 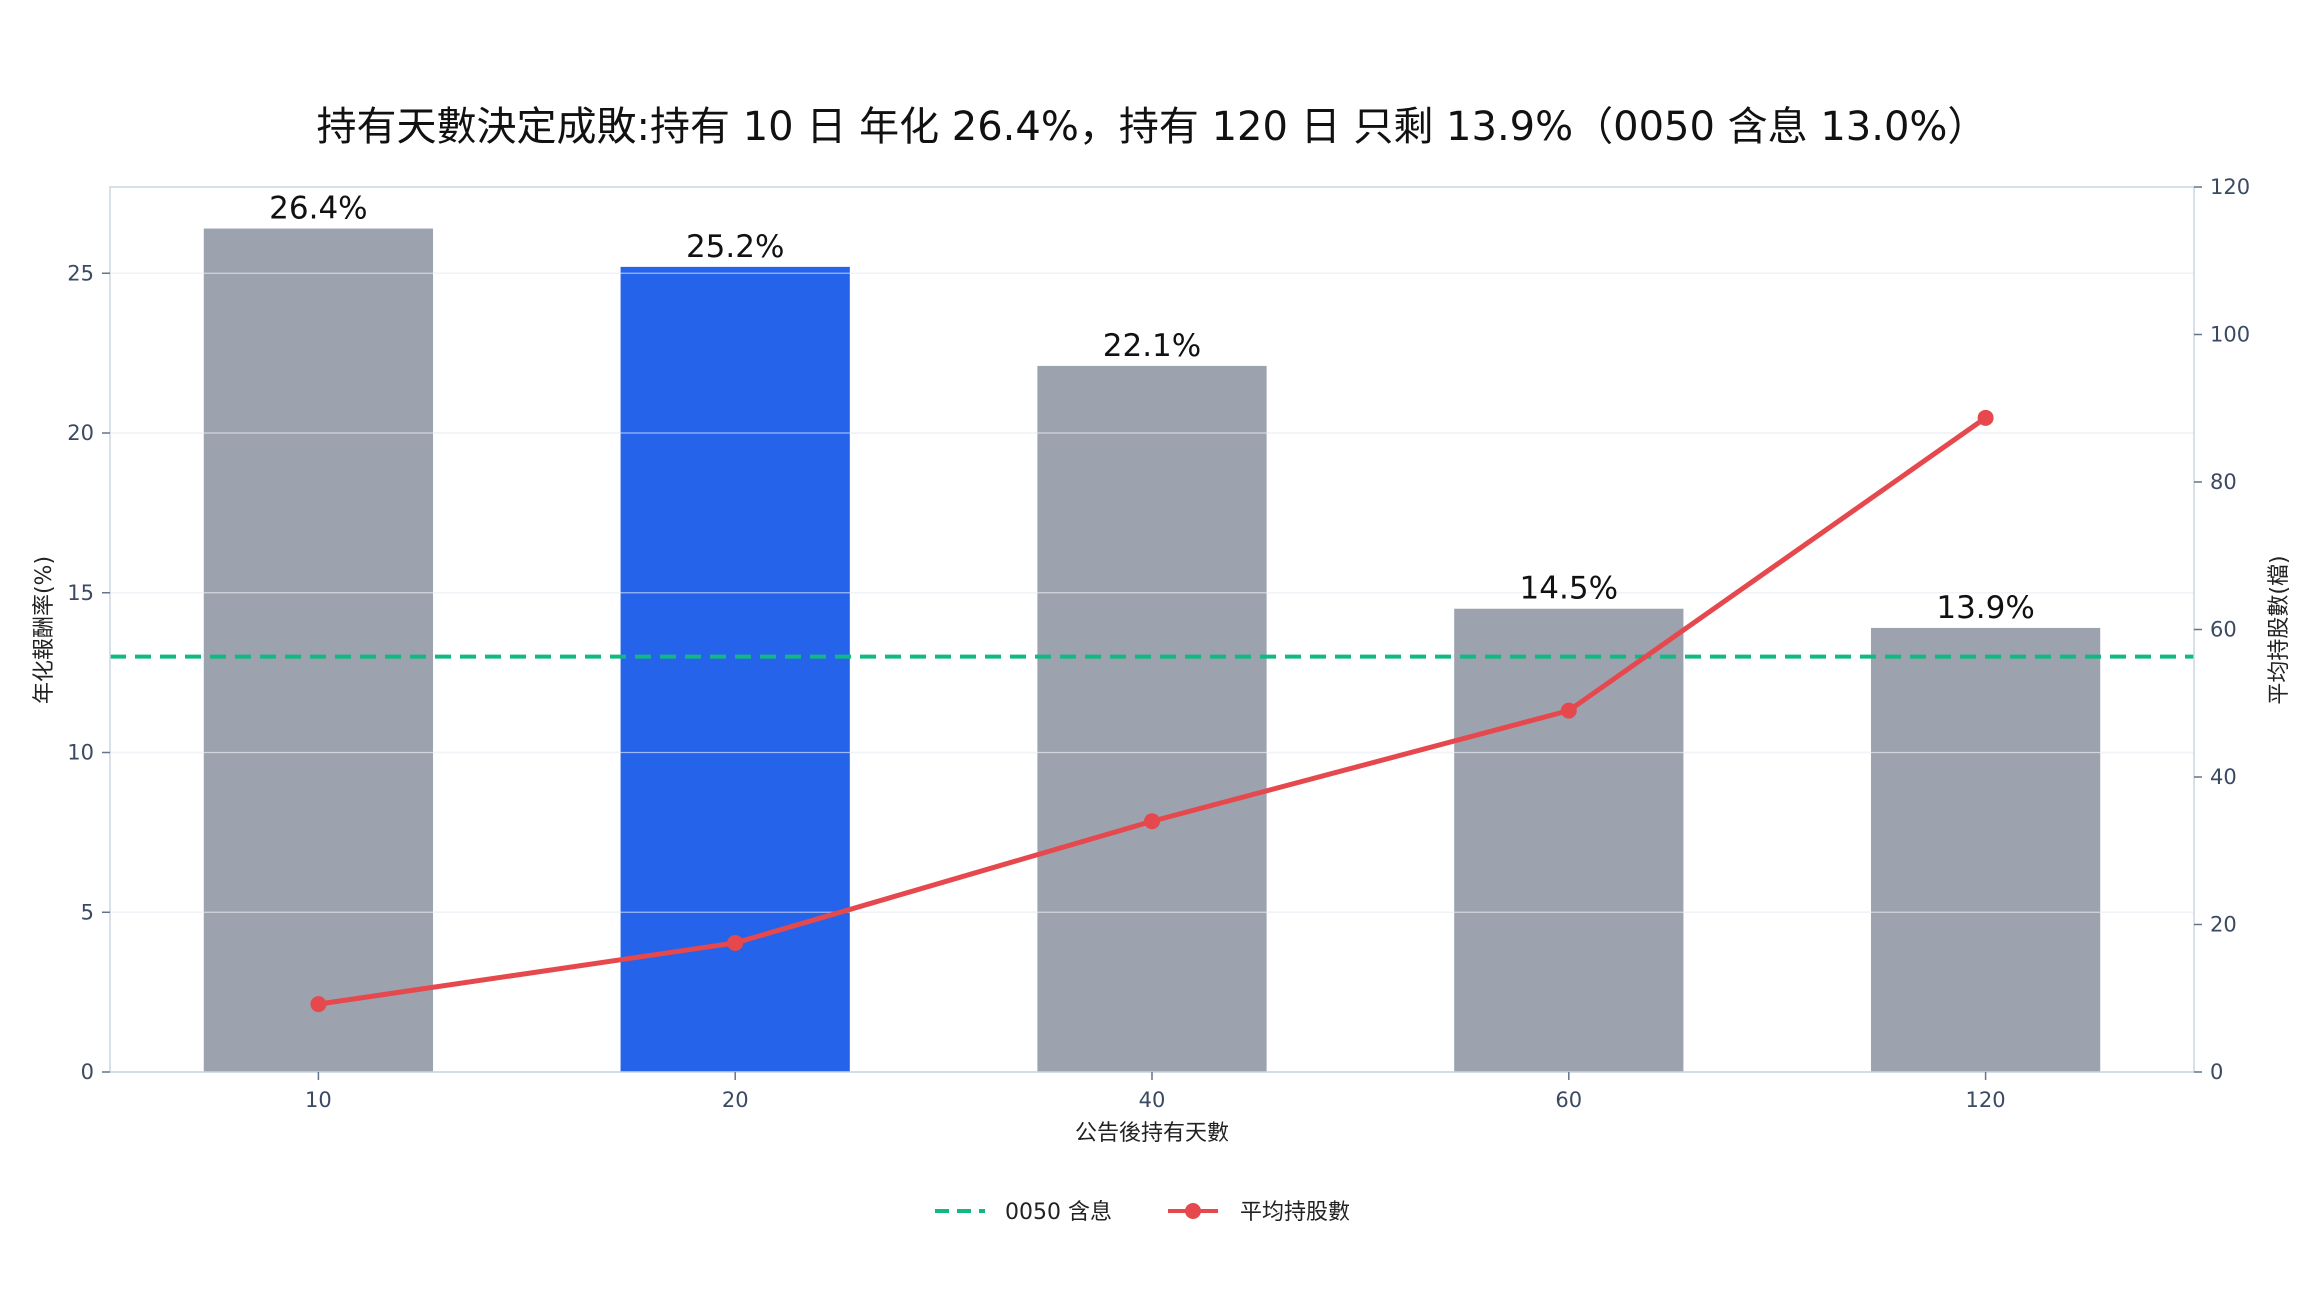 What do you see at coordinates (80, 593) in the screenshot?
I see `y-tick-label: 15` at bounding box center [80, 593].